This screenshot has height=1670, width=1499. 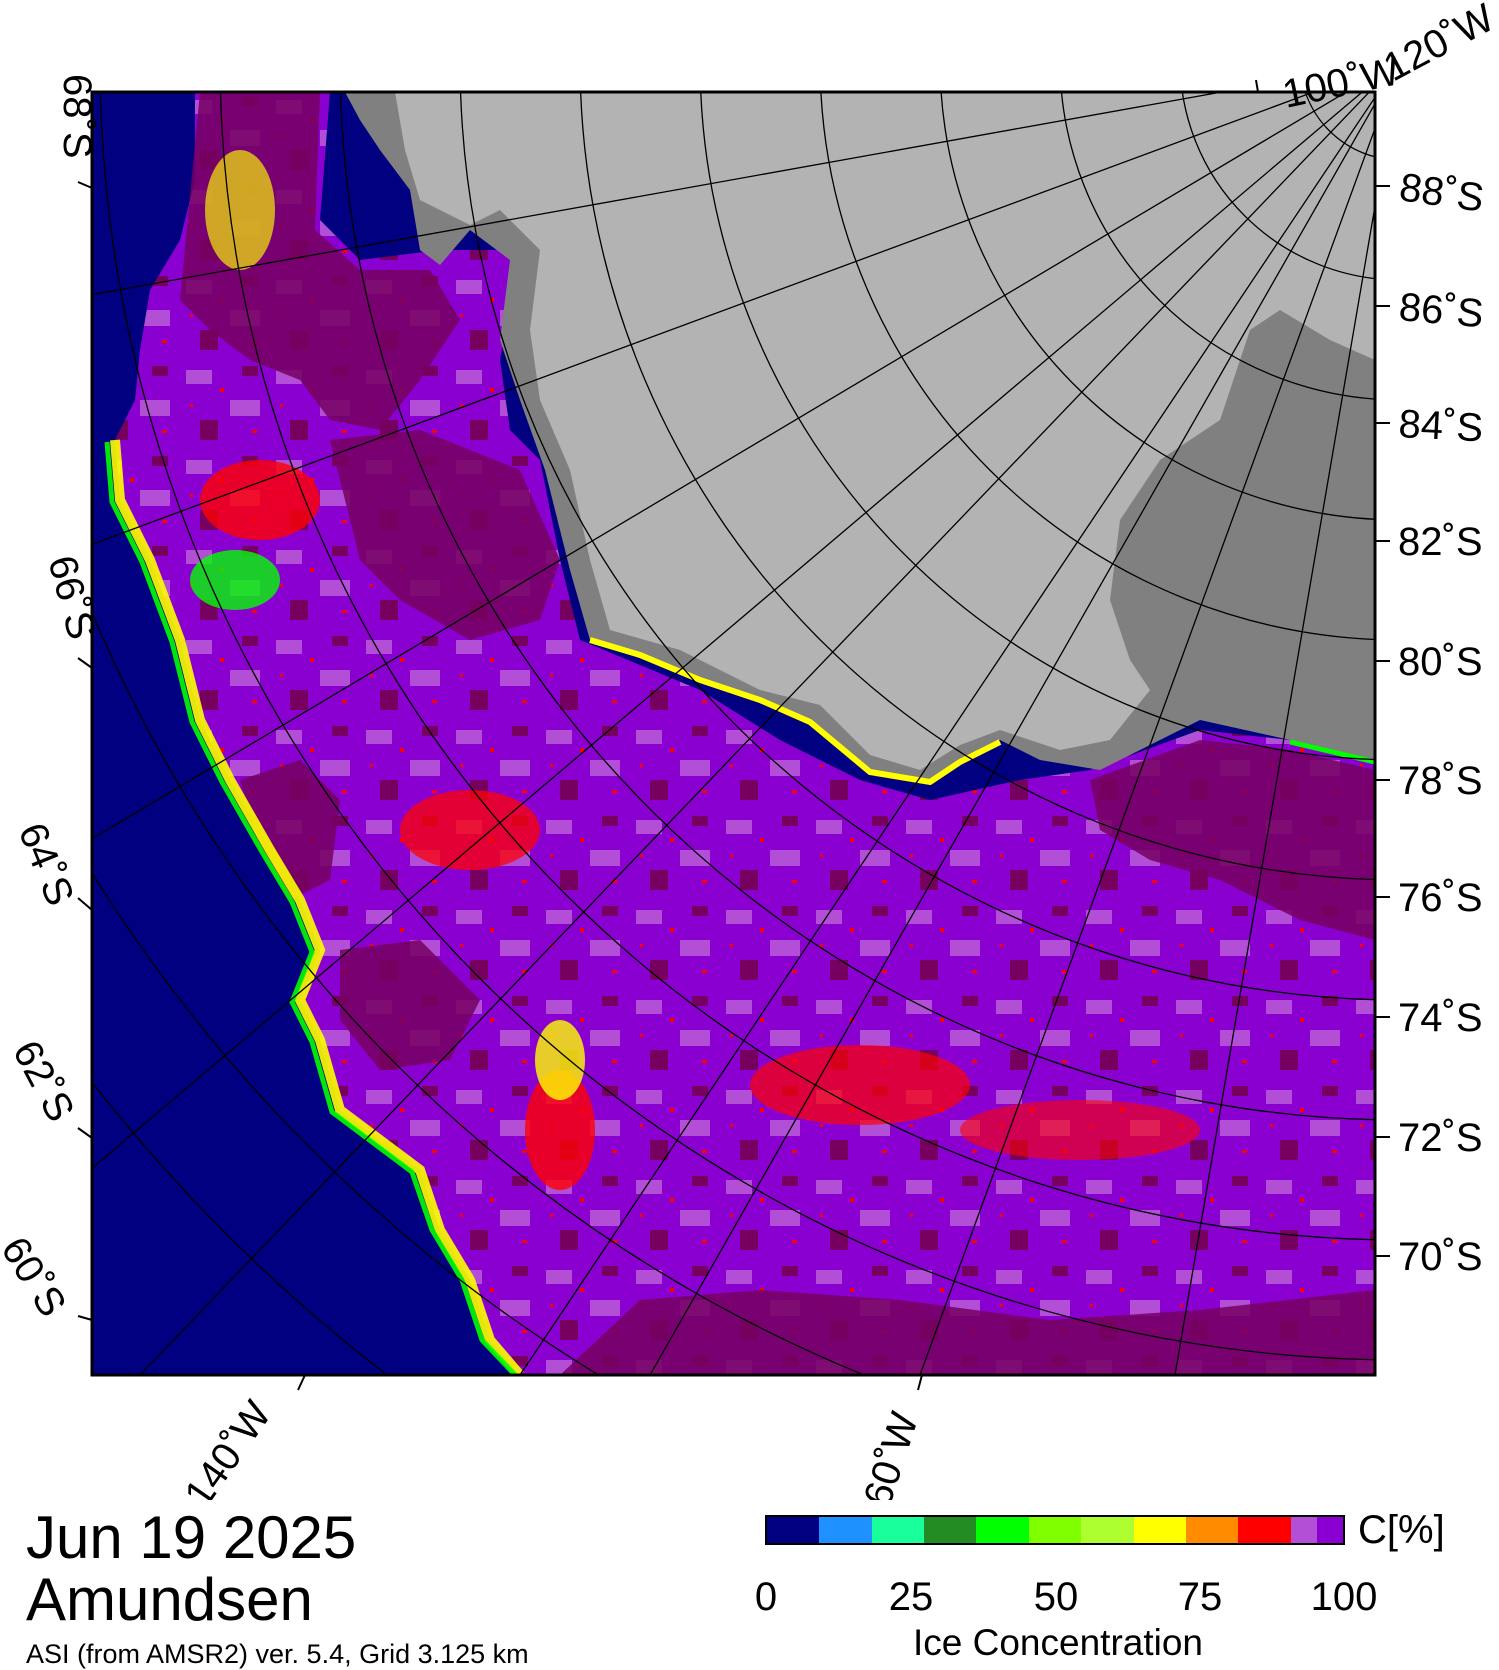 I want to click on colorbar-tick: 0, so click(x=766, y=1597).